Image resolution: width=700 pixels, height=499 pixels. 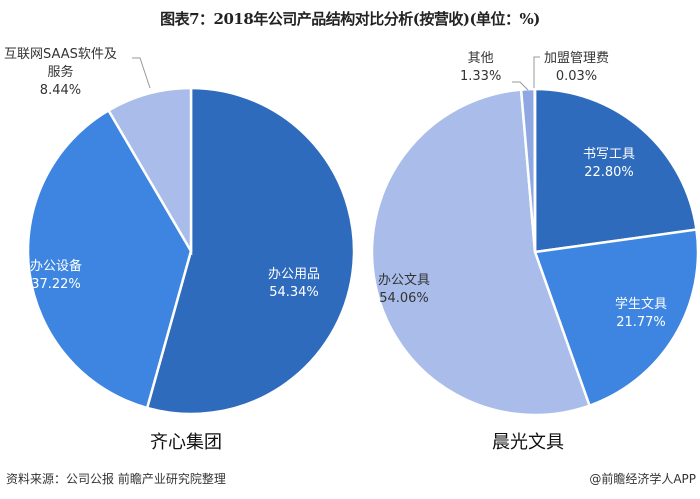 I want to click on slice-label-other: 其他 1.33%, so click(x=480, y=68).